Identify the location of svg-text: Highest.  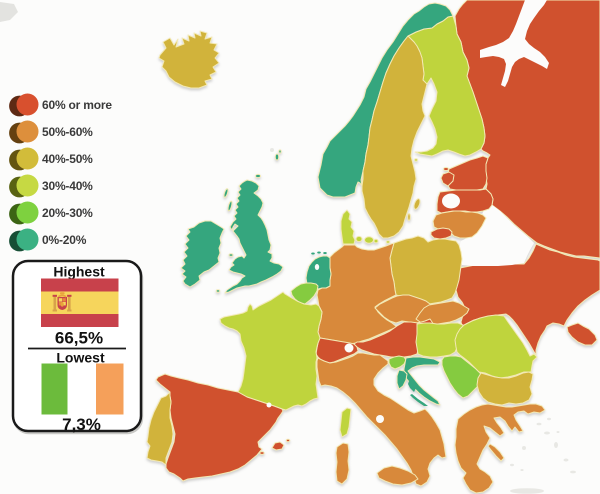
(79, 272).